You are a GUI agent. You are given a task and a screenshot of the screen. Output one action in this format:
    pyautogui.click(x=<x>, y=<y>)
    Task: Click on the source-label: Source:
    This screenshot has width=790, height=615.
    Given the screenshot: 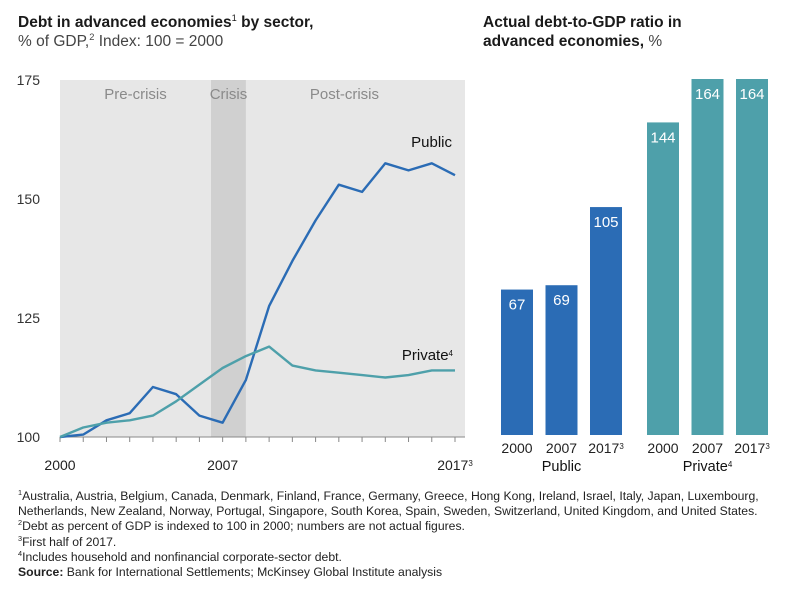 What is the action you would take?
    pyautogui.click(x=41, y=572)
    